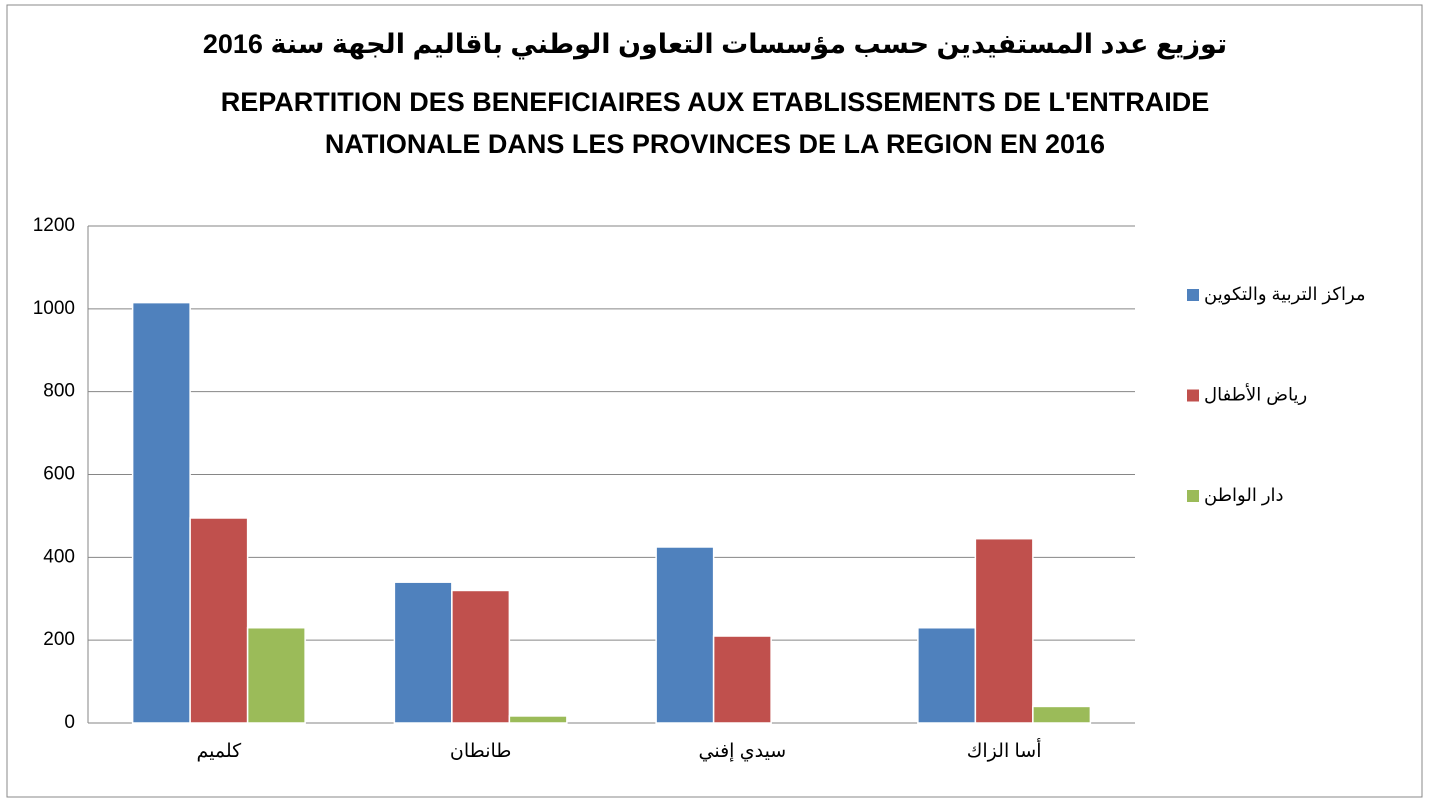 Image resolution: width=1430 pixels, height=802 pixels. What do you see at coordinates (69, 722) in the screenshot?
I see `y-tick-label: 0` at bounding box center [69, 722].